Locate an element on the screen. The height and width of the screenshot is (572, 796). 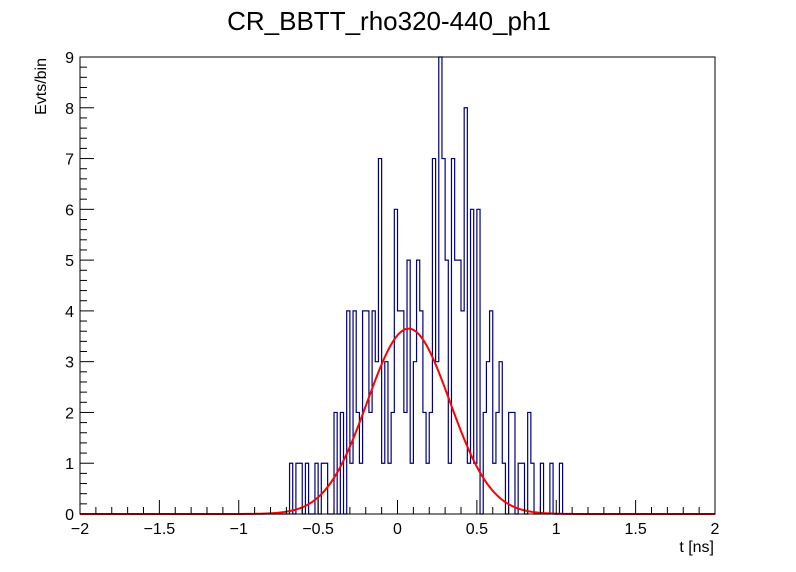
y-axis-title: Evts/bin is located at coordinates (41, 86).